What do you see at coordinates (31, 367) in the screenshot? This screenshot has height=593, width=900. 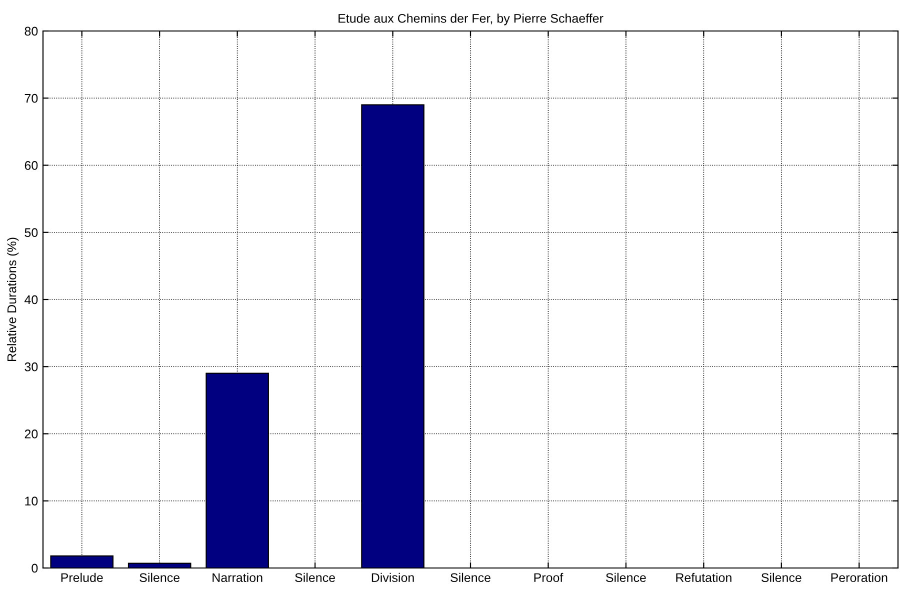 I see `y-tick-label: 30` at bounding box center [31, 367].